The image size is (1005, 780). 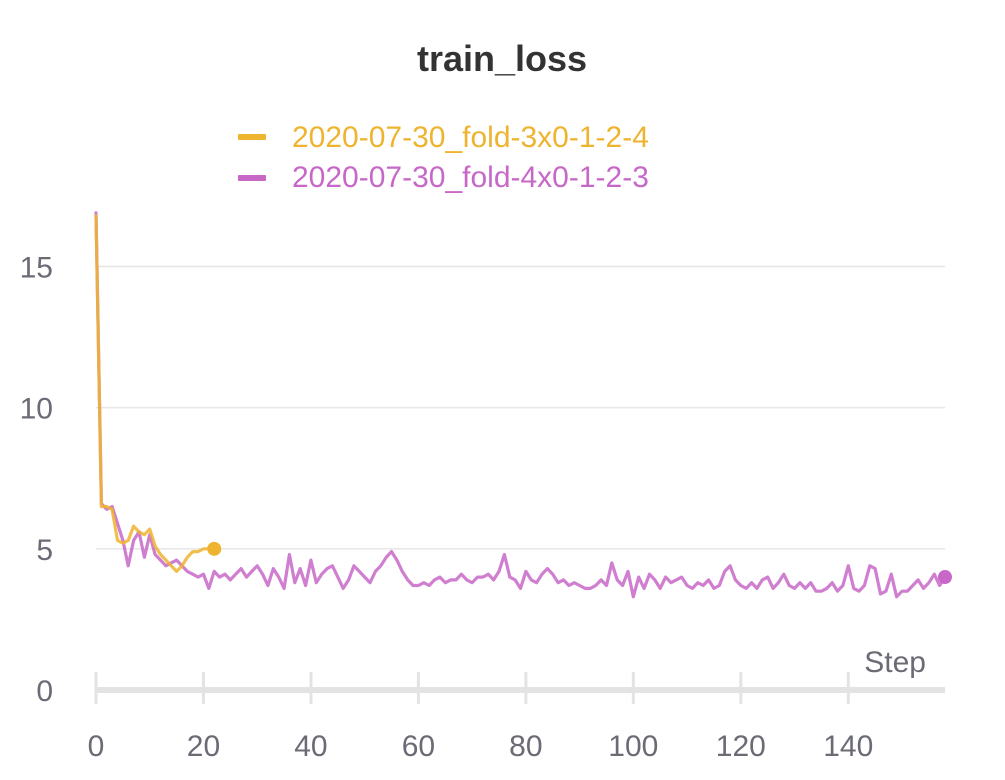 I want to click on y-tick-label-0: 0, so click(x=44, y=691).